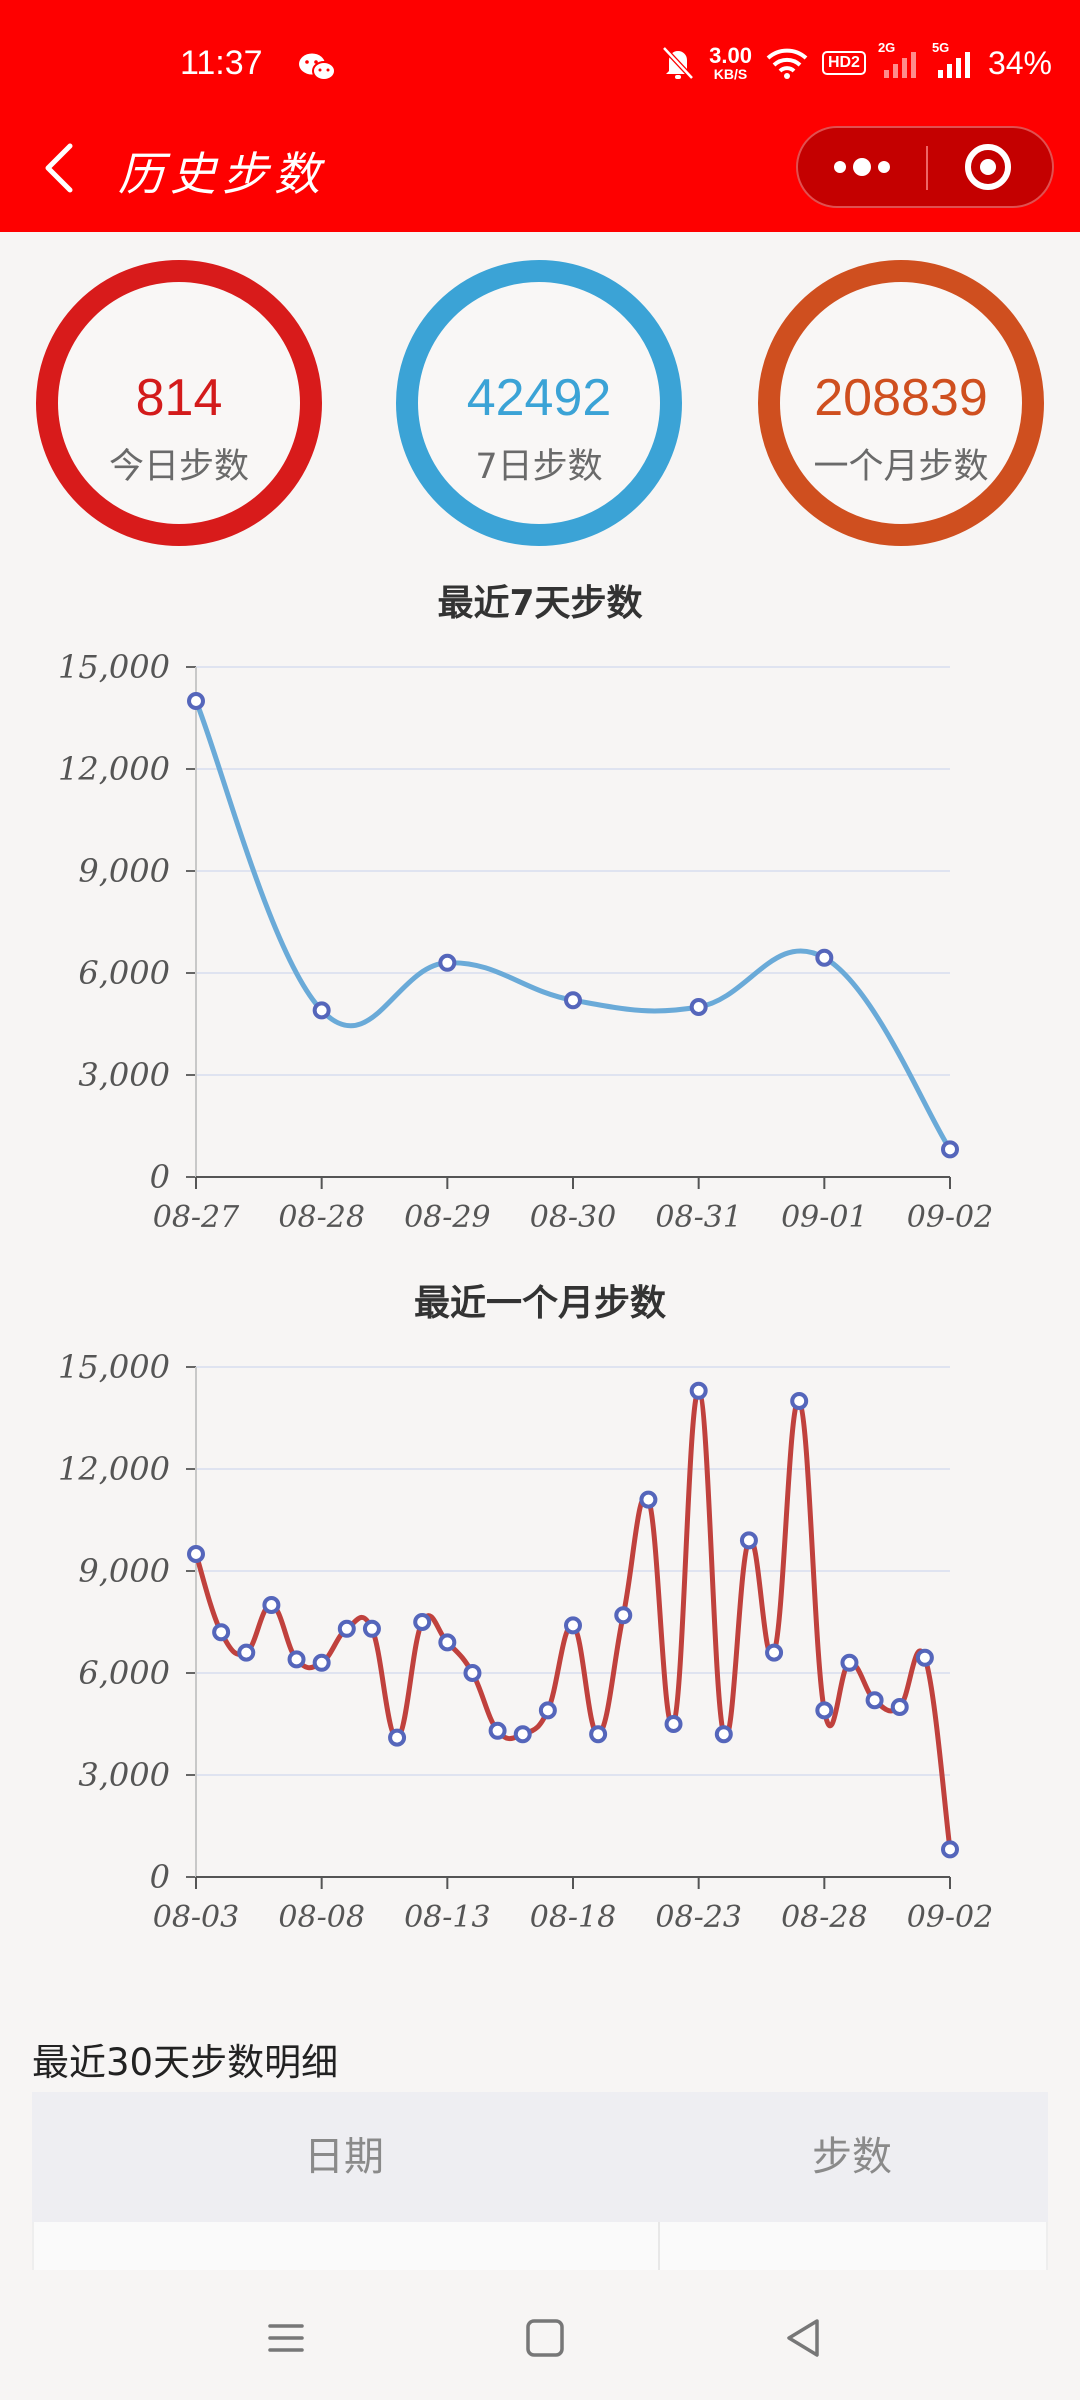 This screenshot has width=1080, height=2400. I want to click on system-nav-bar, so click(540, 2335).